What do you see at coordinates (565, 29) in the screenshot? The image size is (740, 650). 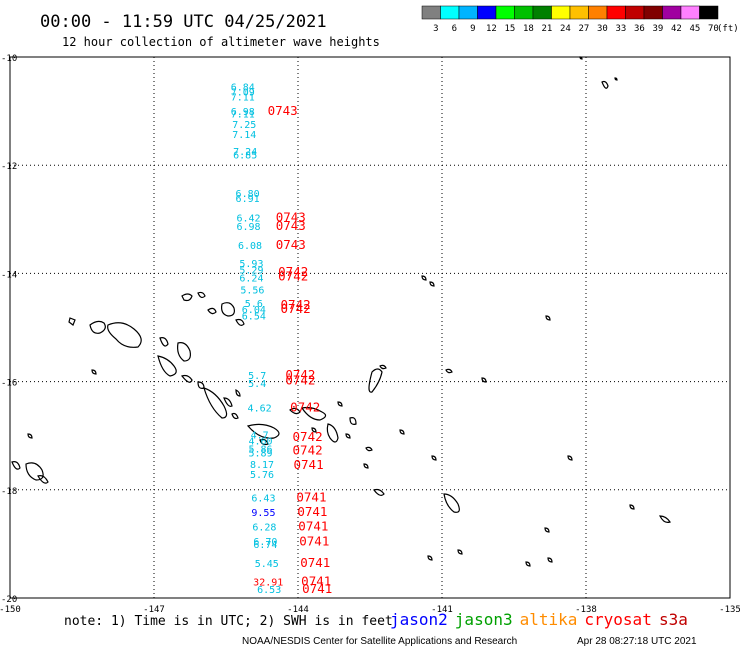 I see `colorbar-tick-label: 24` at bounding box center [565, 29].